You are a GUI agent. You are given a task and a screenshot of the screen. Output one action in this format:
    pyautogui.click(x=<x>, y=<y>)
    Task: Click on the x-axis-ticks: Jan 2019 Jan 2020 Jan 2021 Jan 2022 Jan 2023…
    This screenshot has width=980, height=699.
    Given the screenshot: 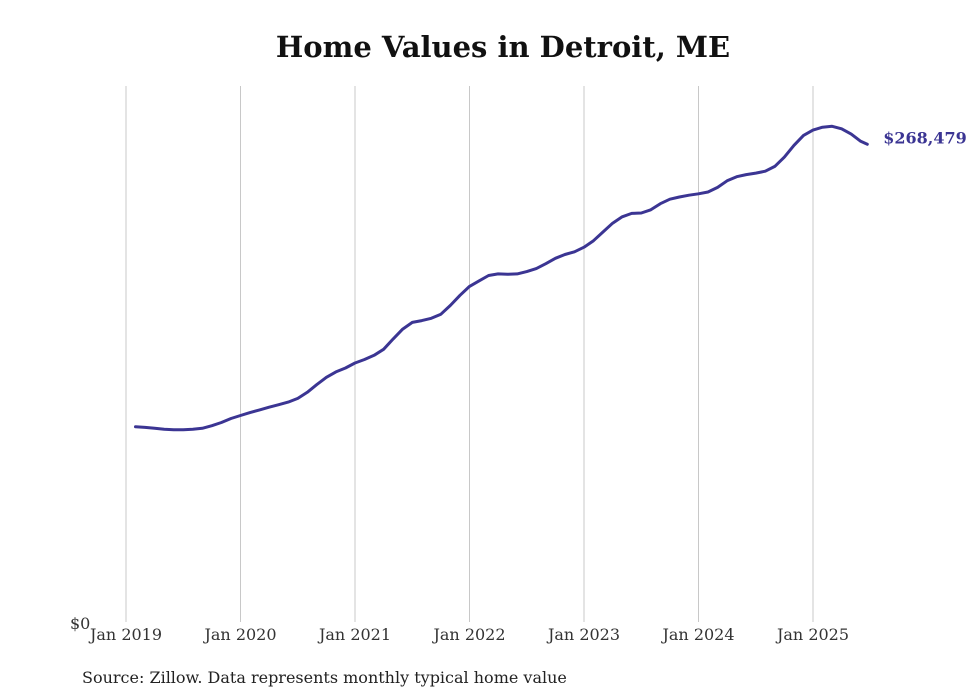 What is the action you would take?
    pyautogui.click(x=468, y=634)
    